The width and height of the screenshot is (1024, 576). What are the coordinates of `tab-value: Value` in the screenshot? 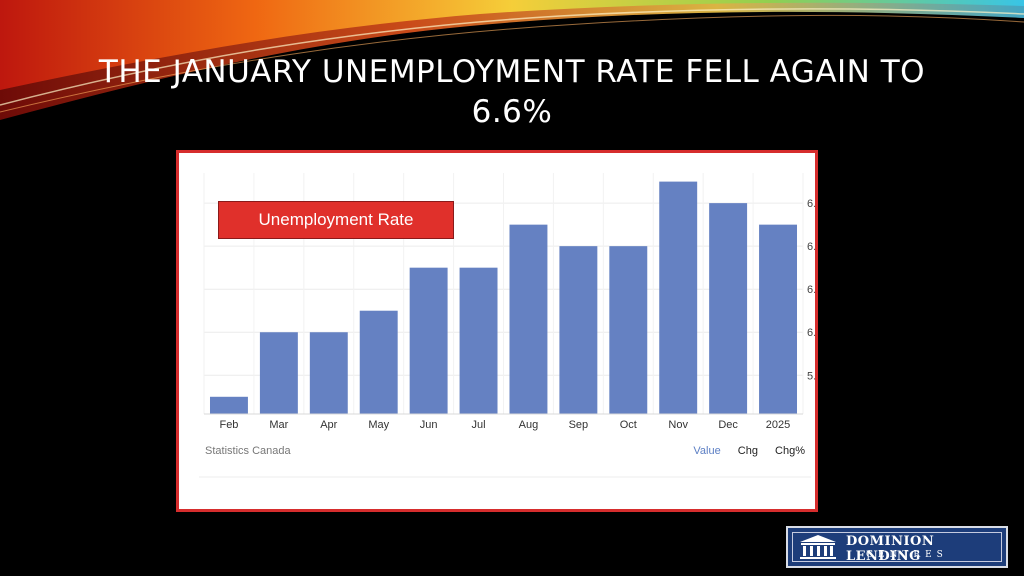 It's located at (707, 451).